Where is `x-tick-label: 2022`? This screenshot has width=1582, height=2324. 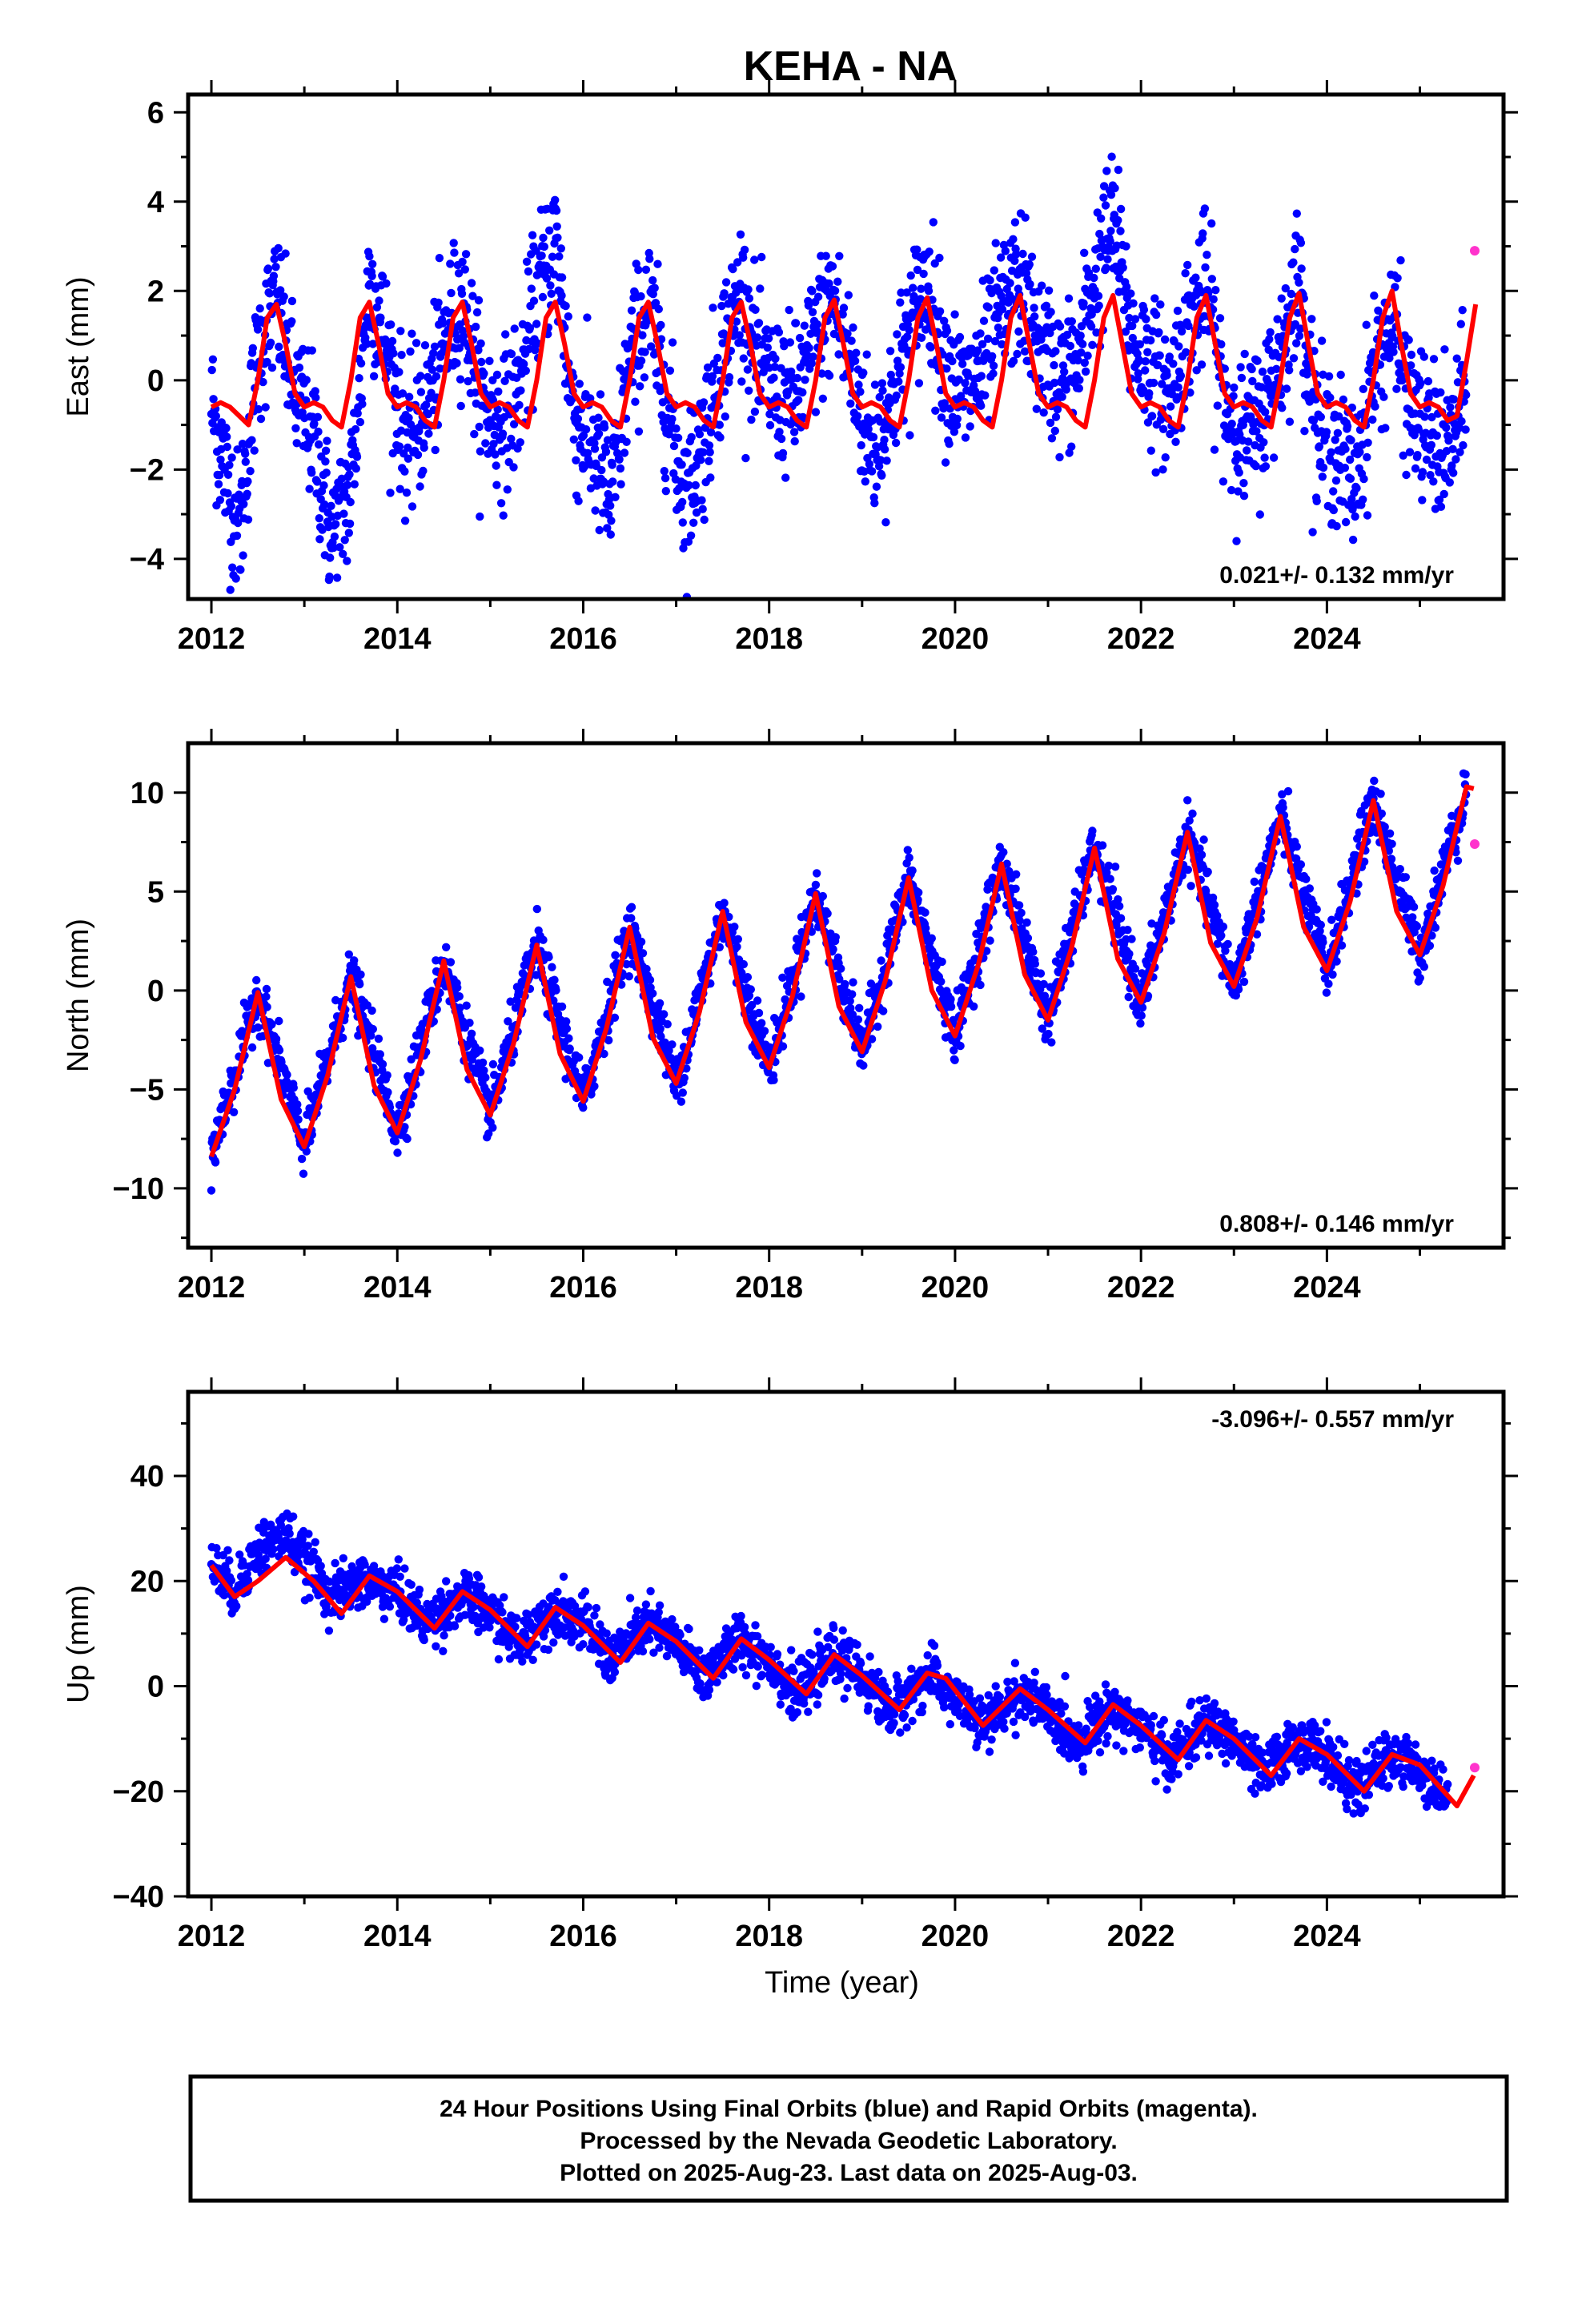
x-tick-label: 2022 is located at coordinates (1141, 639).